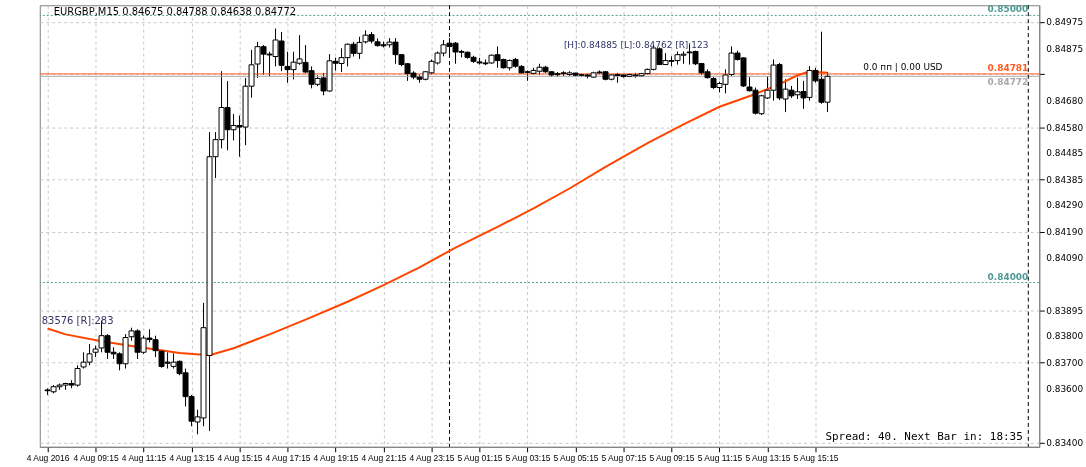 The image size is (1086, 467). I want to click on ref-line-label: 0.84000, so click(1008, 276).